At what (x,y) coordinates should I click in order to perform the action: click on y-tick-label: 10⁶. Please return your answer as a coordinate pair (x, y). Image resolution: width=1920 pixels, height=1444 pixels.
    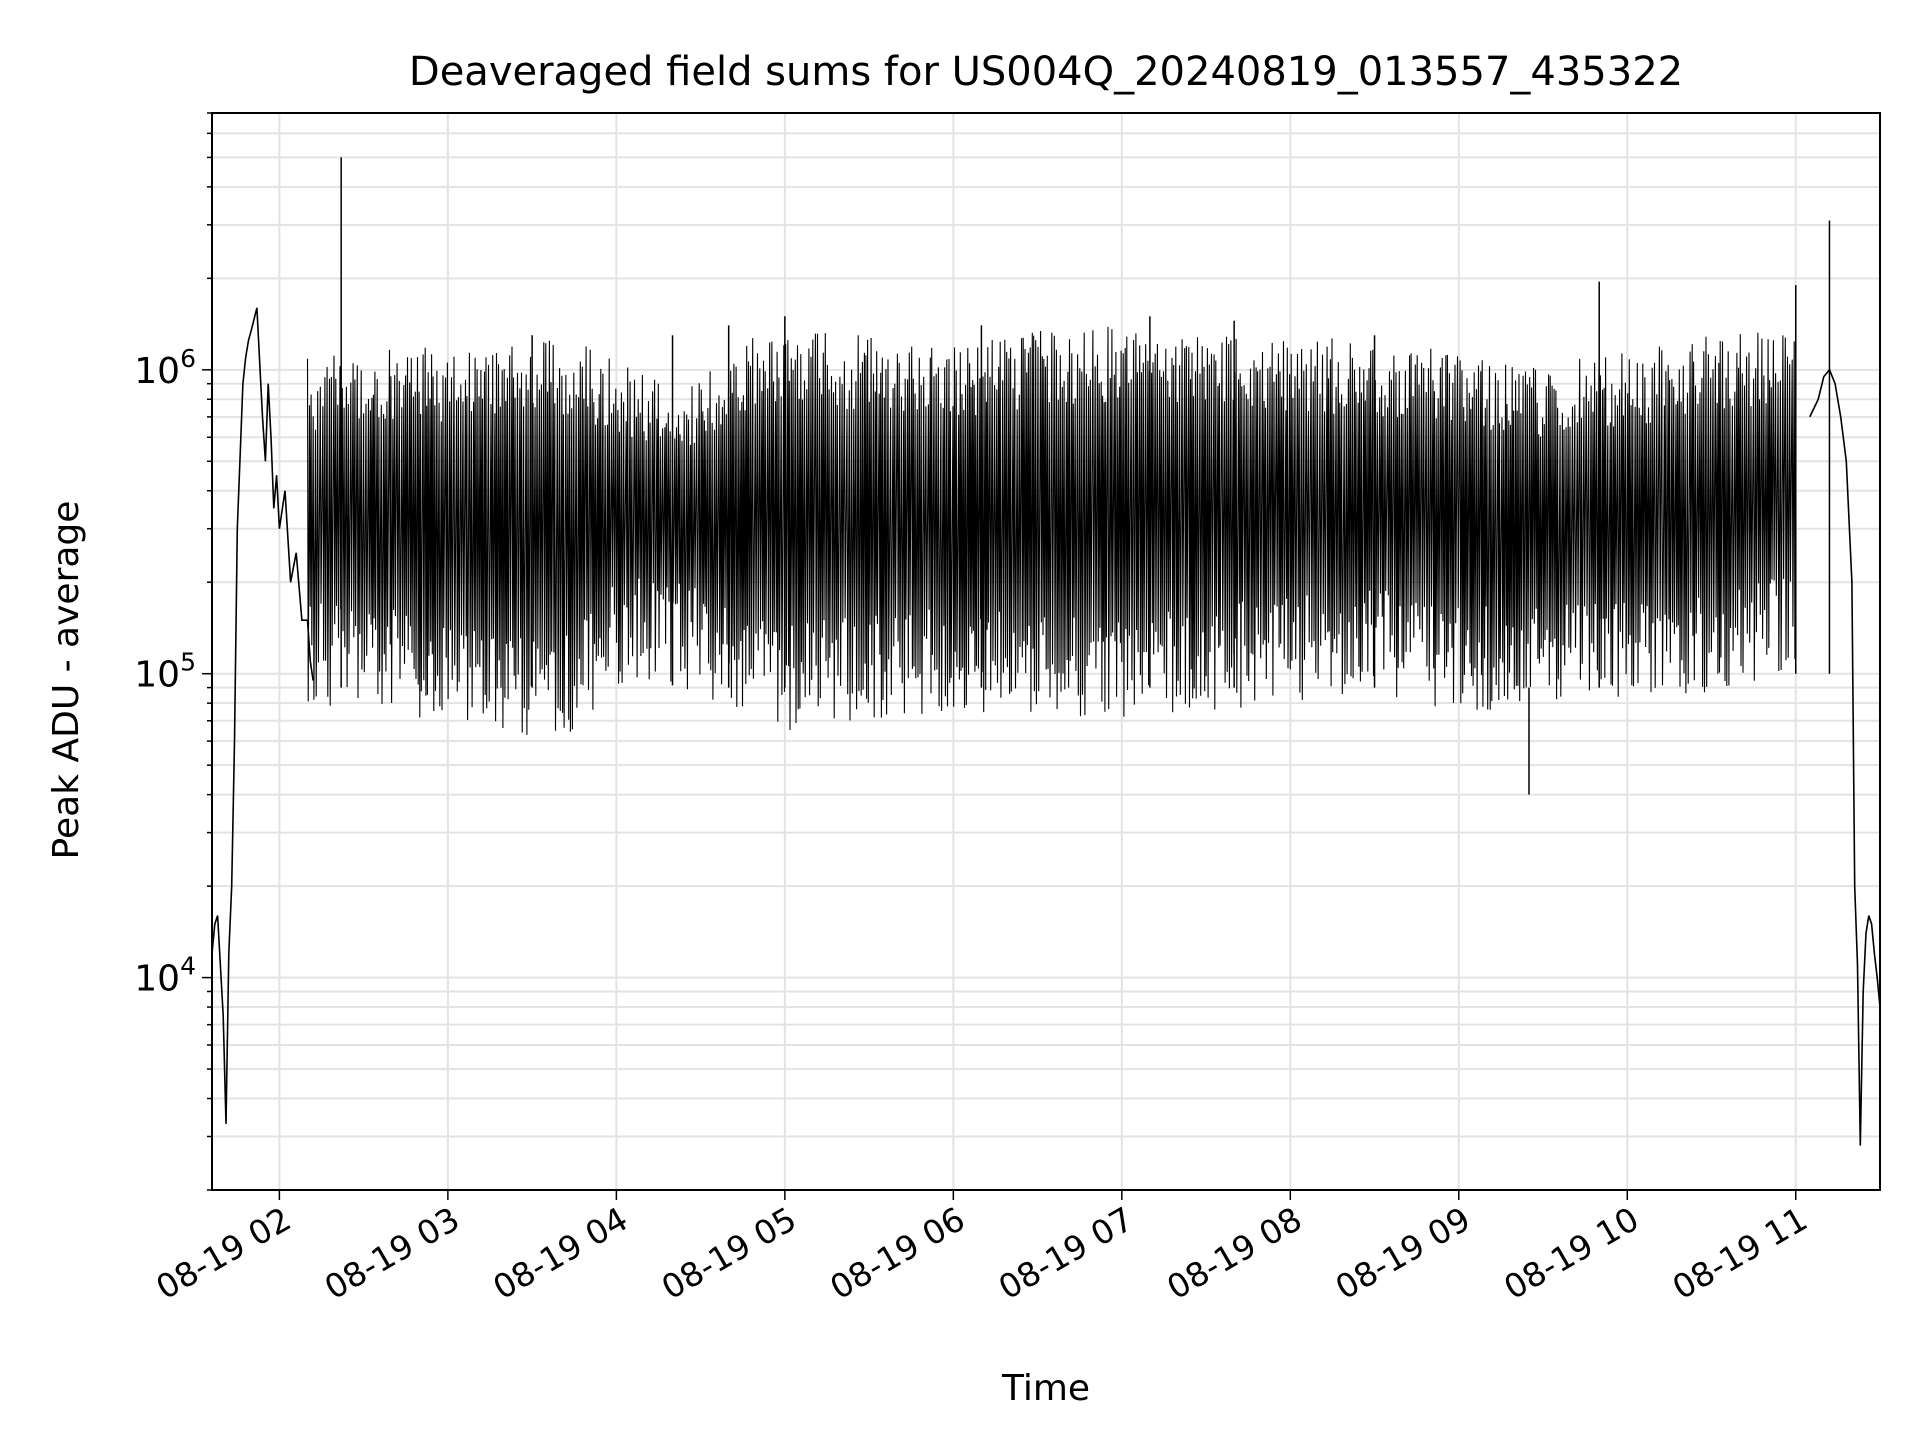
    Looking at the image, I should click on (165, 368).